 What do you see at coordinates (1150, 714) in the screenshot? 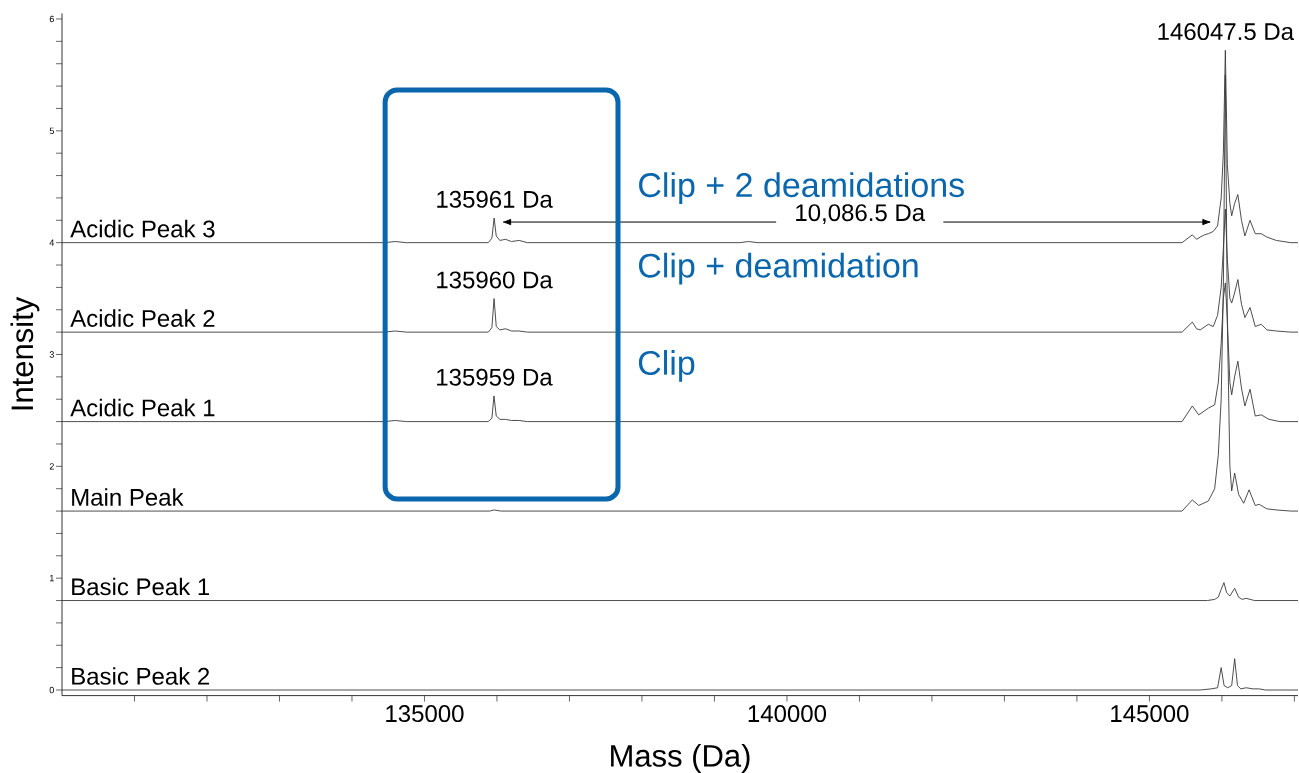
I see `x-tick-label: 145000` at bounding box center [1150, 714].